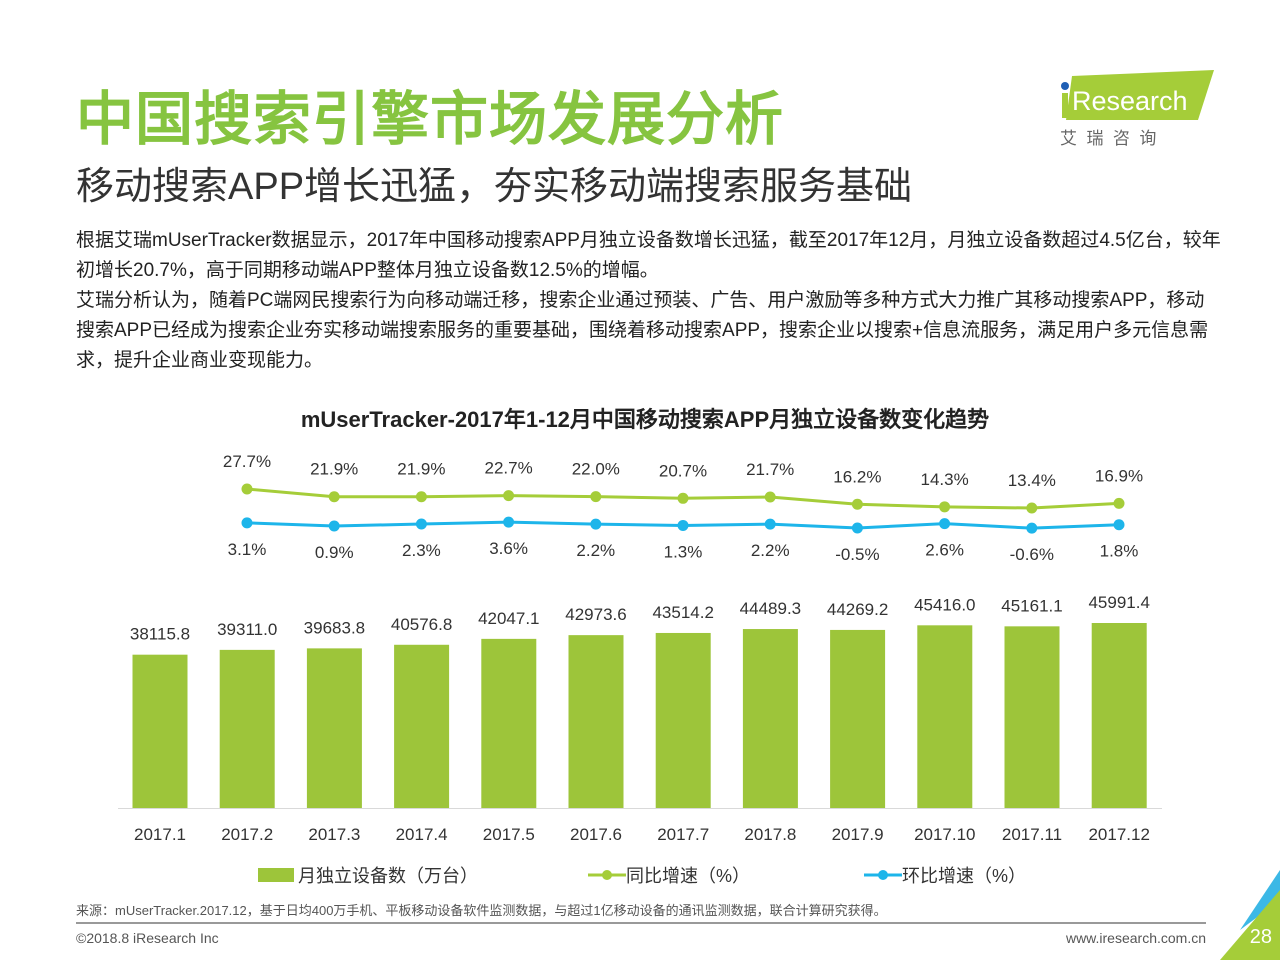  What do you see at coordinates (857, 476) in the screenshot?
I see `data-label: 16.2%` at bounding box center [857, 476].